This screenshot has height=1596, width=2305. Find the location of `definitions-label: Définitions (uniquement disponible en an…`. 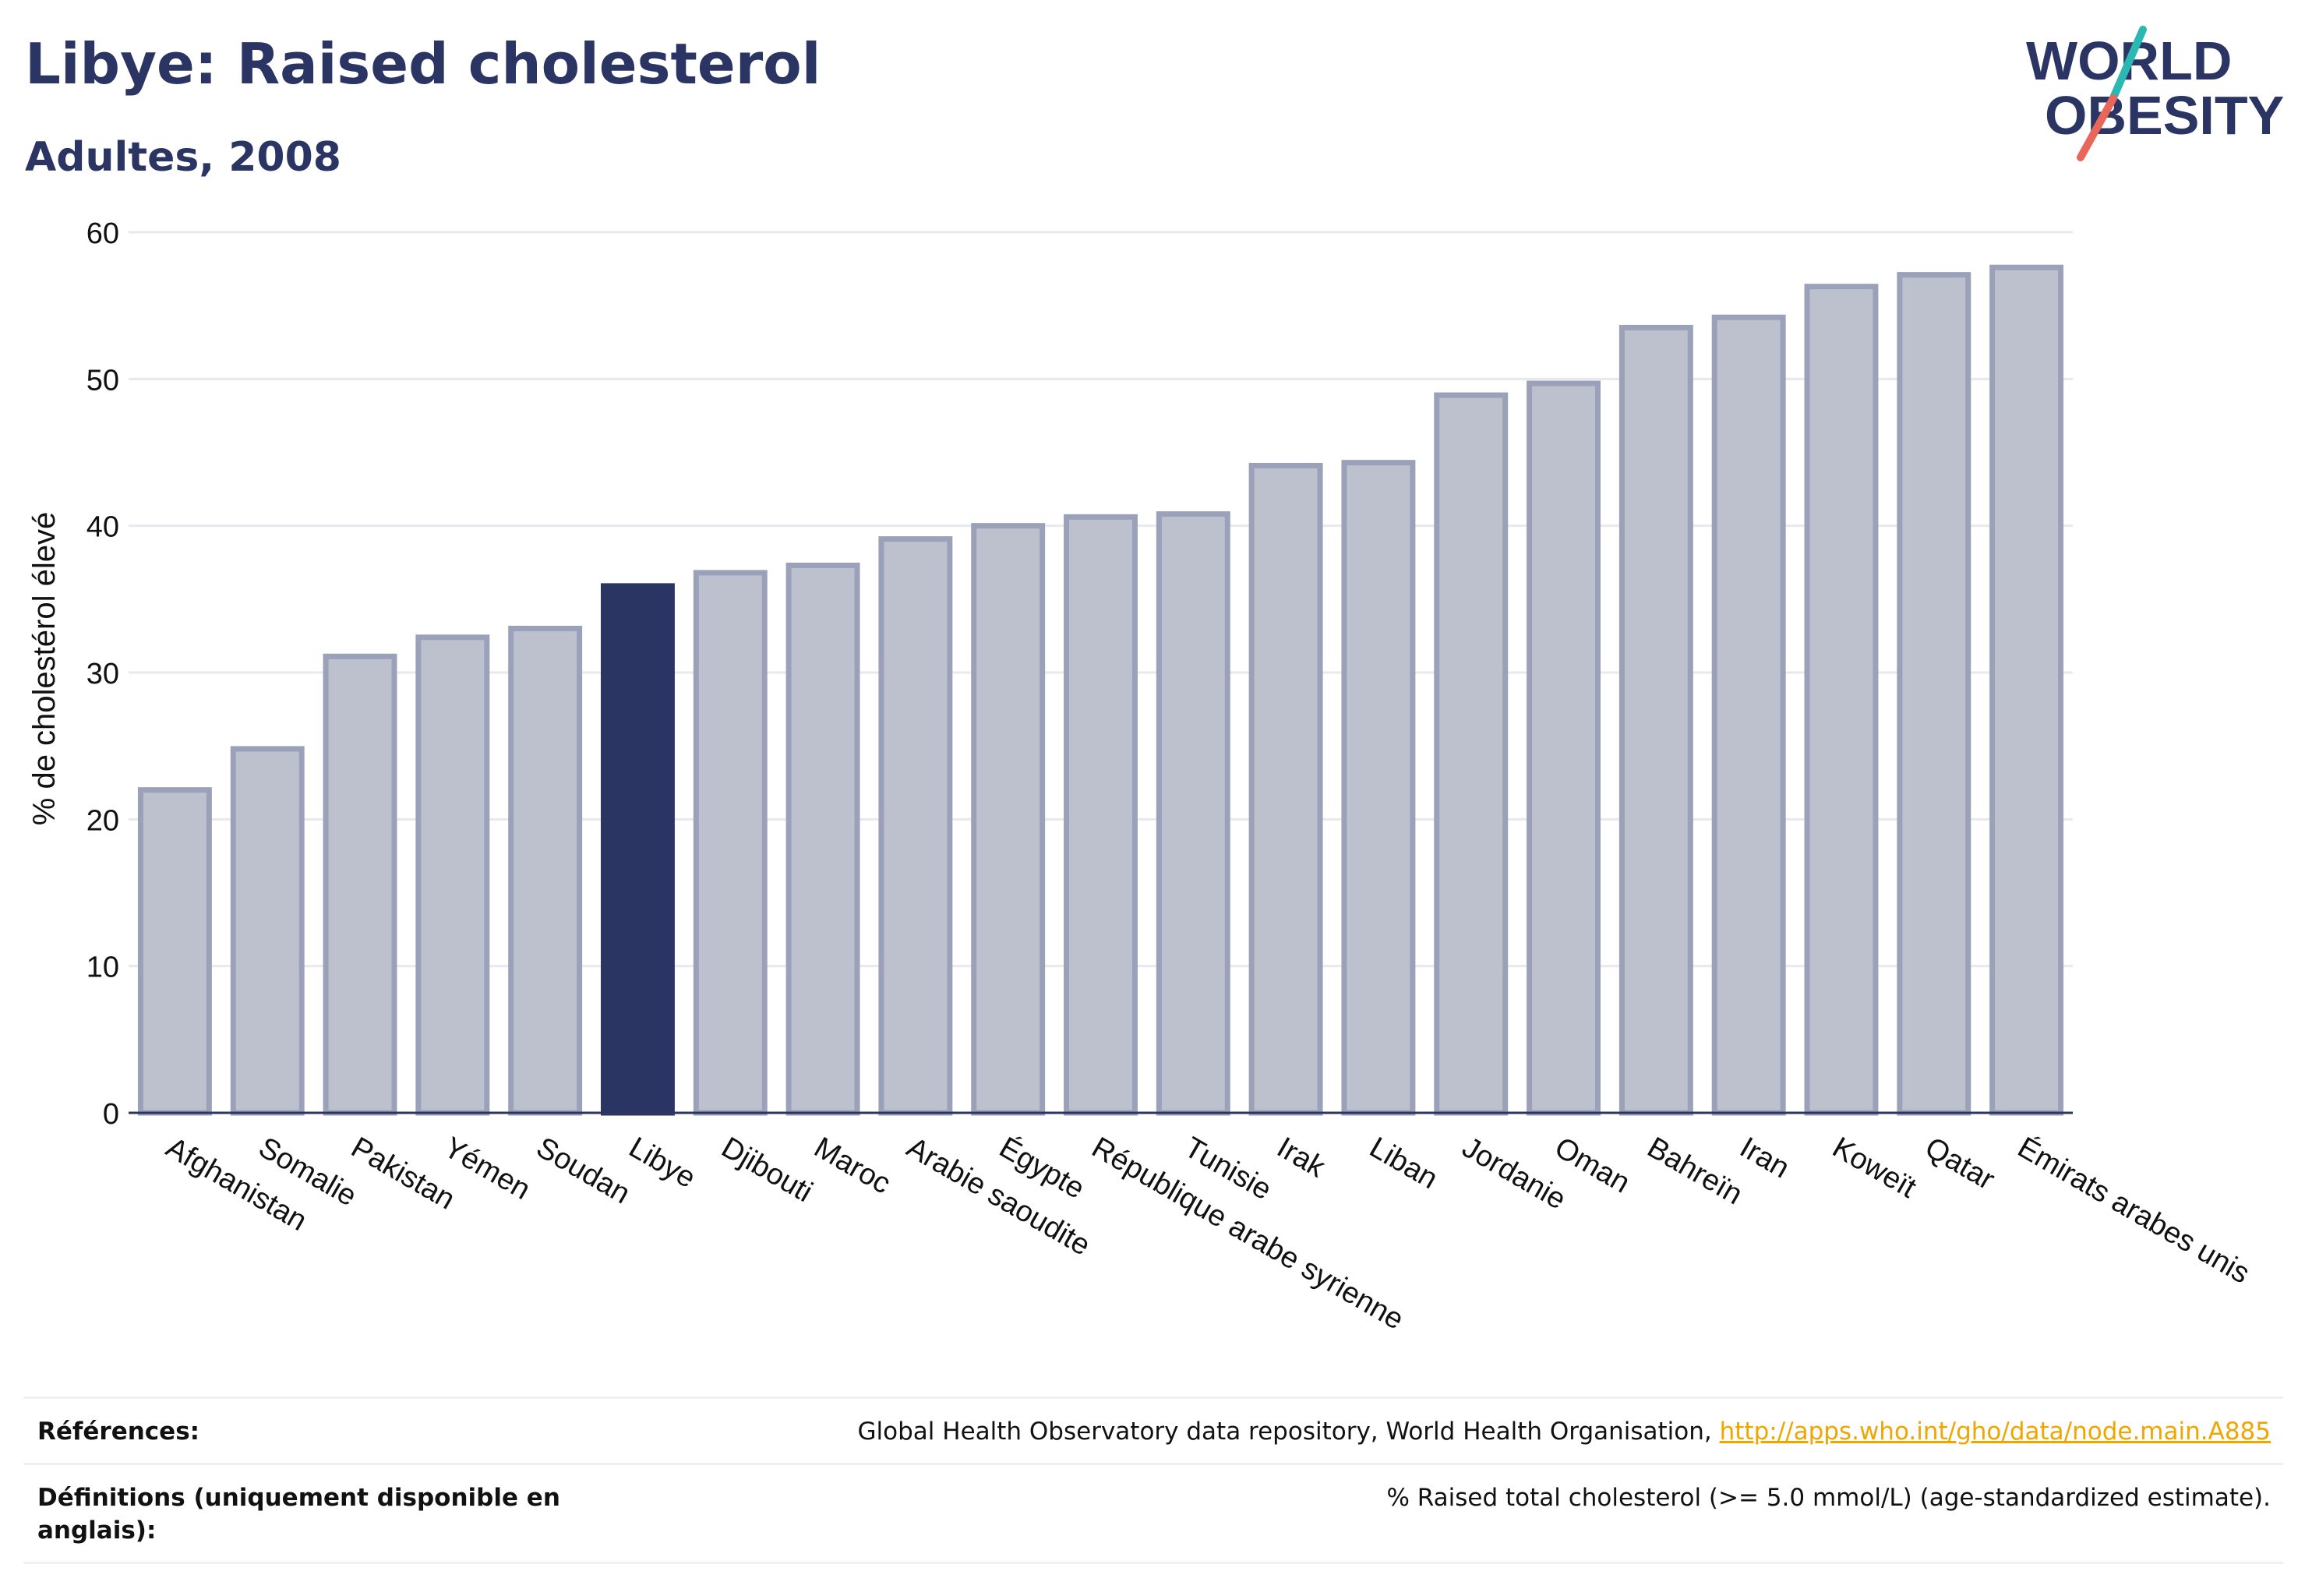

definitions-label: Définitions (uniquement disponible en an… is located at coordinates (298, 1514).